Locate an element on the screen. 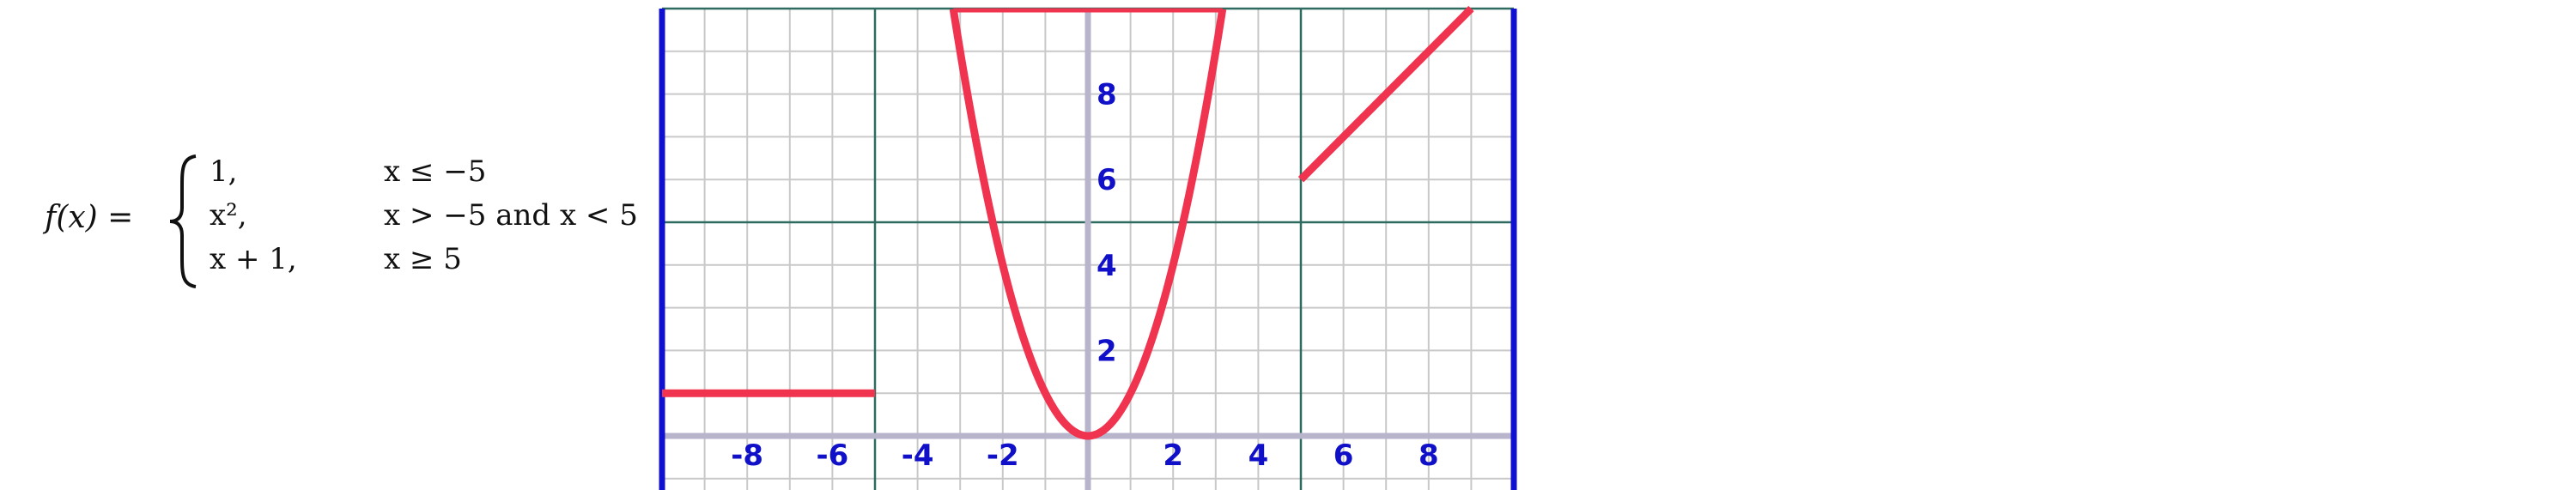 Image resolution: width=2576 pixels, height=490 pixels. case-expr-1: 1, is located at coordinates (224, 171).